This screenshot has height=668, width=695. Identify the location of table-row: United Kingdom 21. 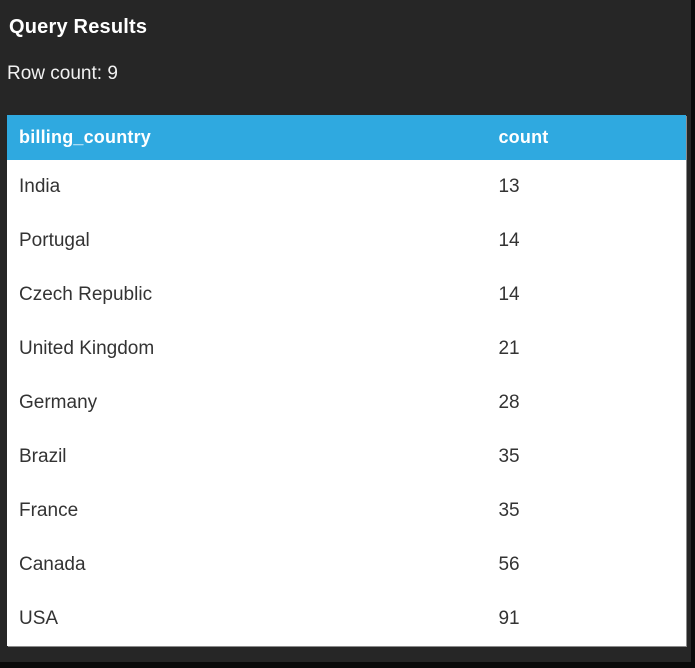
(346, 349).